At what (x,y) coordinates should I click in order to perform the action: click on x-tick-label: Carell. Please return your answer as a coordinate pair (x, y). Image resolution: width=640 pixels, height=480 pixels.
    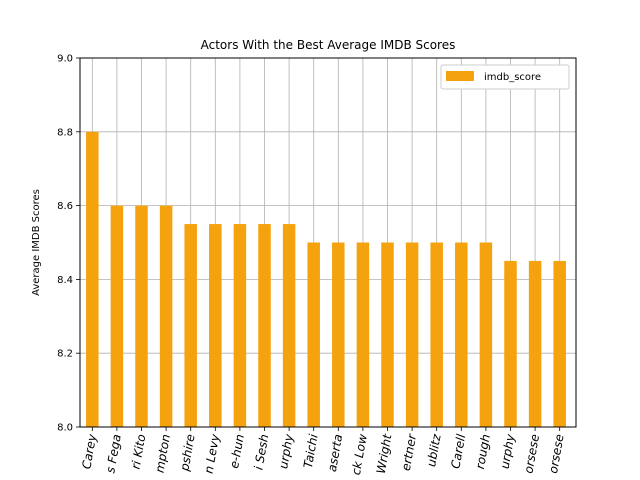
    Looking at the image, I should click on (458, 450).